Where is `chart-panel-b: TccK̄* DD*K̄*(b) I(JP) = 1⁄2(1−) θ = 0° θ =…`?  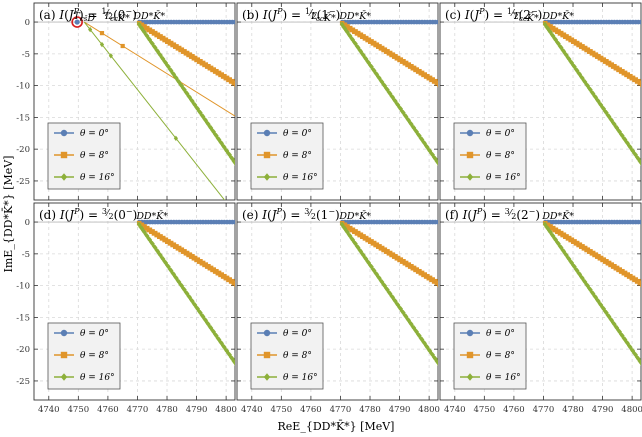
chart-panel-b: TccK̄* DD*K̄*(b) I(JP) = 1⁄2(1−) θ = 0° θ =… is located at coordinates (339, 101).